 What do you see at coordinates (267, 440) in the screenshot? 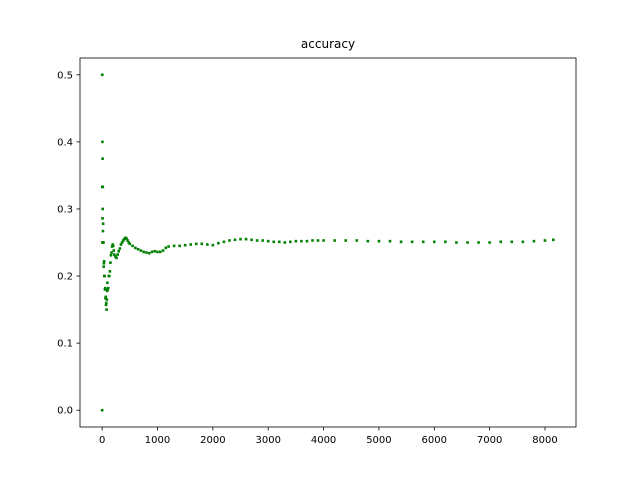
I see `x-tick-label: 3000` at bounding box center [267, 440].